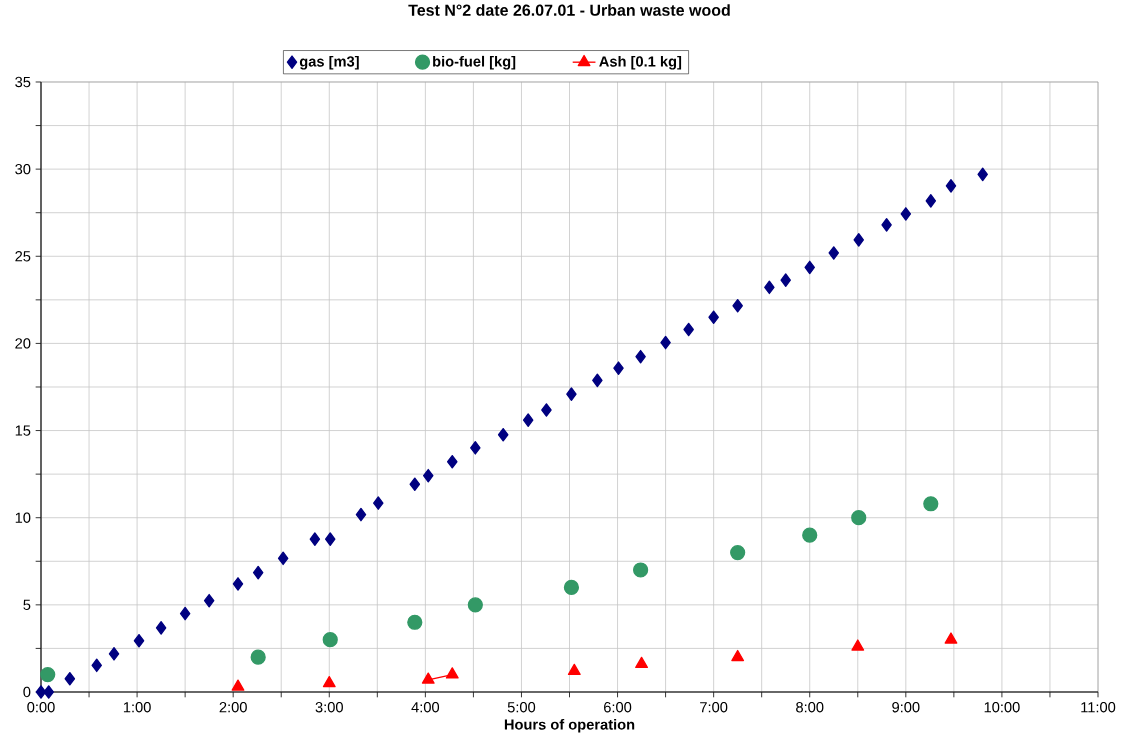 The width and height of the screenshot is (1122, 755). I want to click on x-tick-label: 2:00, so click(233, 707).